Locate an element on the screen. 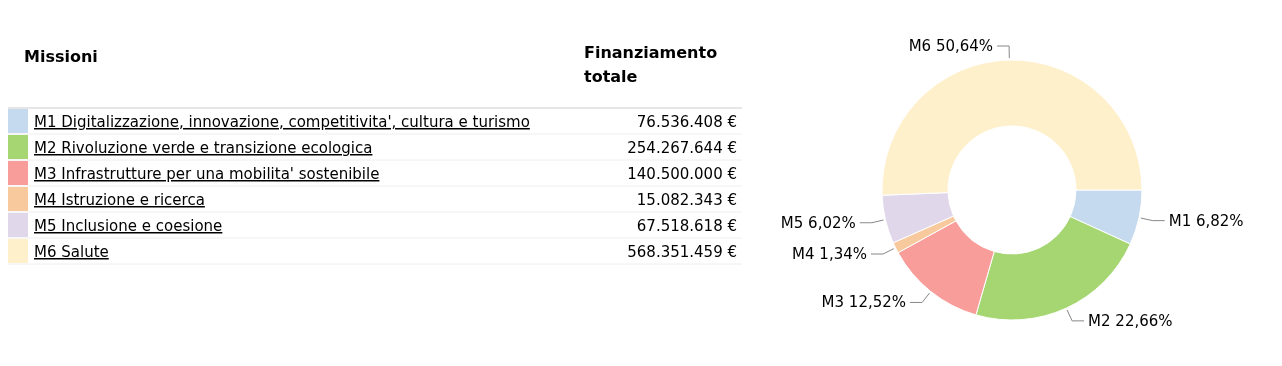 The height and width of the screenshot is (366, 1282). text: M4 1,34% is located at coordinates (830, 254).